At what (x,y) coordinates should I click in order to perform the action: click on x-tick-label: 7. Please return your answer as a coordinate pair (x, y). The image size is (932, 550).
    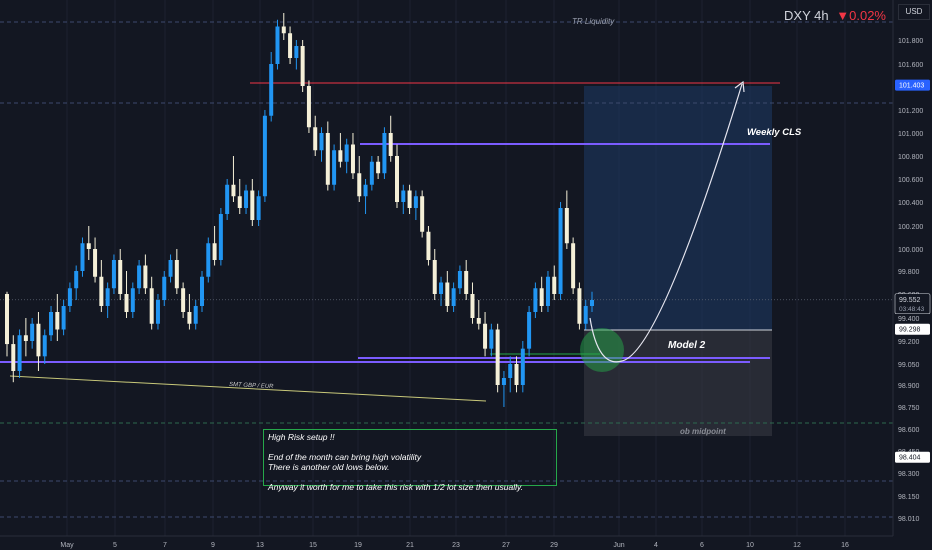
    Looking at the image, I should click on (165, 545).